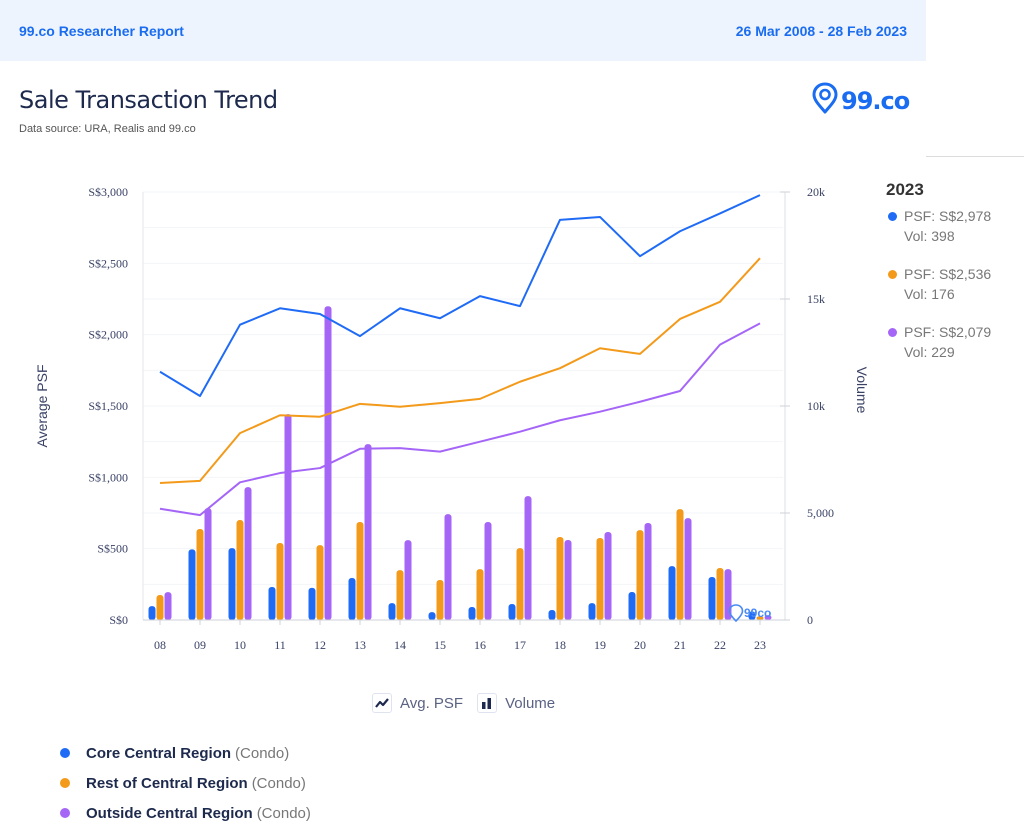 This screenshot has width=1024, height=831. Describe the element at coordinates (530, 703) in the screenshot. I see `legend-volume-label: Volume` at that location.